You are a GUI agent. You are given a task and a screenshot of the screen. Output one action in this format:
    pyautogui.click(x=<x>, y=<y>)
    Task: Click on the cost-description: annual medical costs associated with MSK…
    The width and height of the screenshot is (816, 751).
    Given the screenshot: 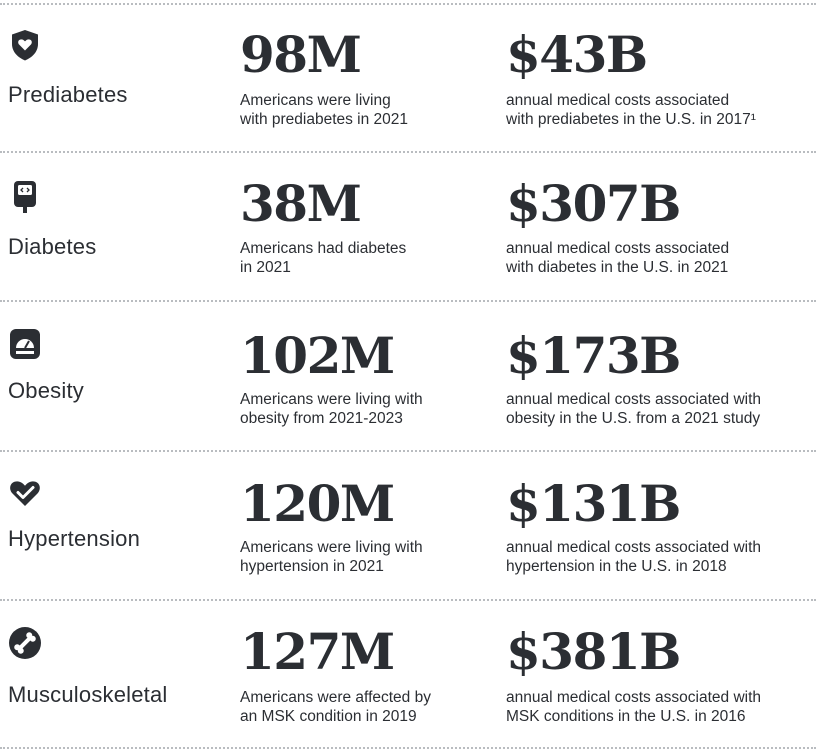 What is the action you would take?
    pyautogui.click(x=633, y=707)
    